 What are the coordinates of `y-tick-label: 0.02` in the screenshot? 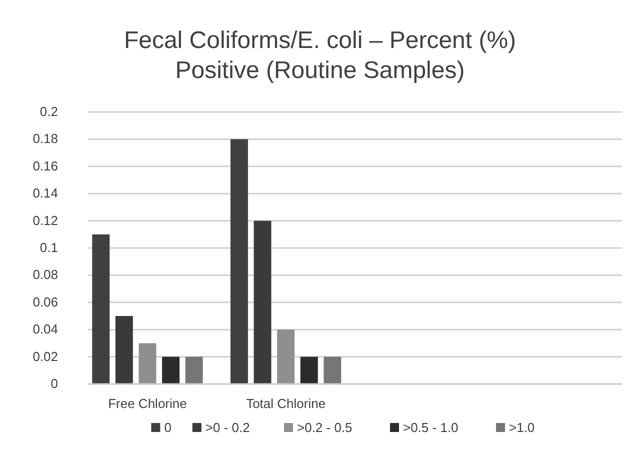 It's located at (45, 356).